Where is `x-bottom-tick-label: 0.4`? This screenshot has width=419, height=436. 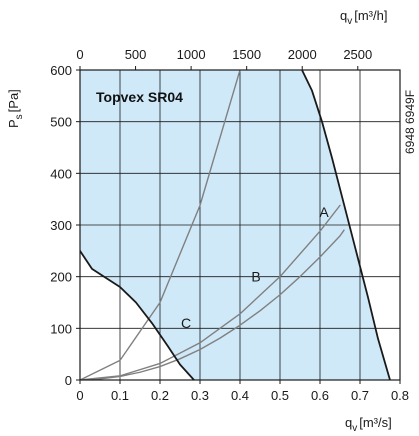 x-bottom-tick-label: 0.4 is located at coordinates (240, 395).